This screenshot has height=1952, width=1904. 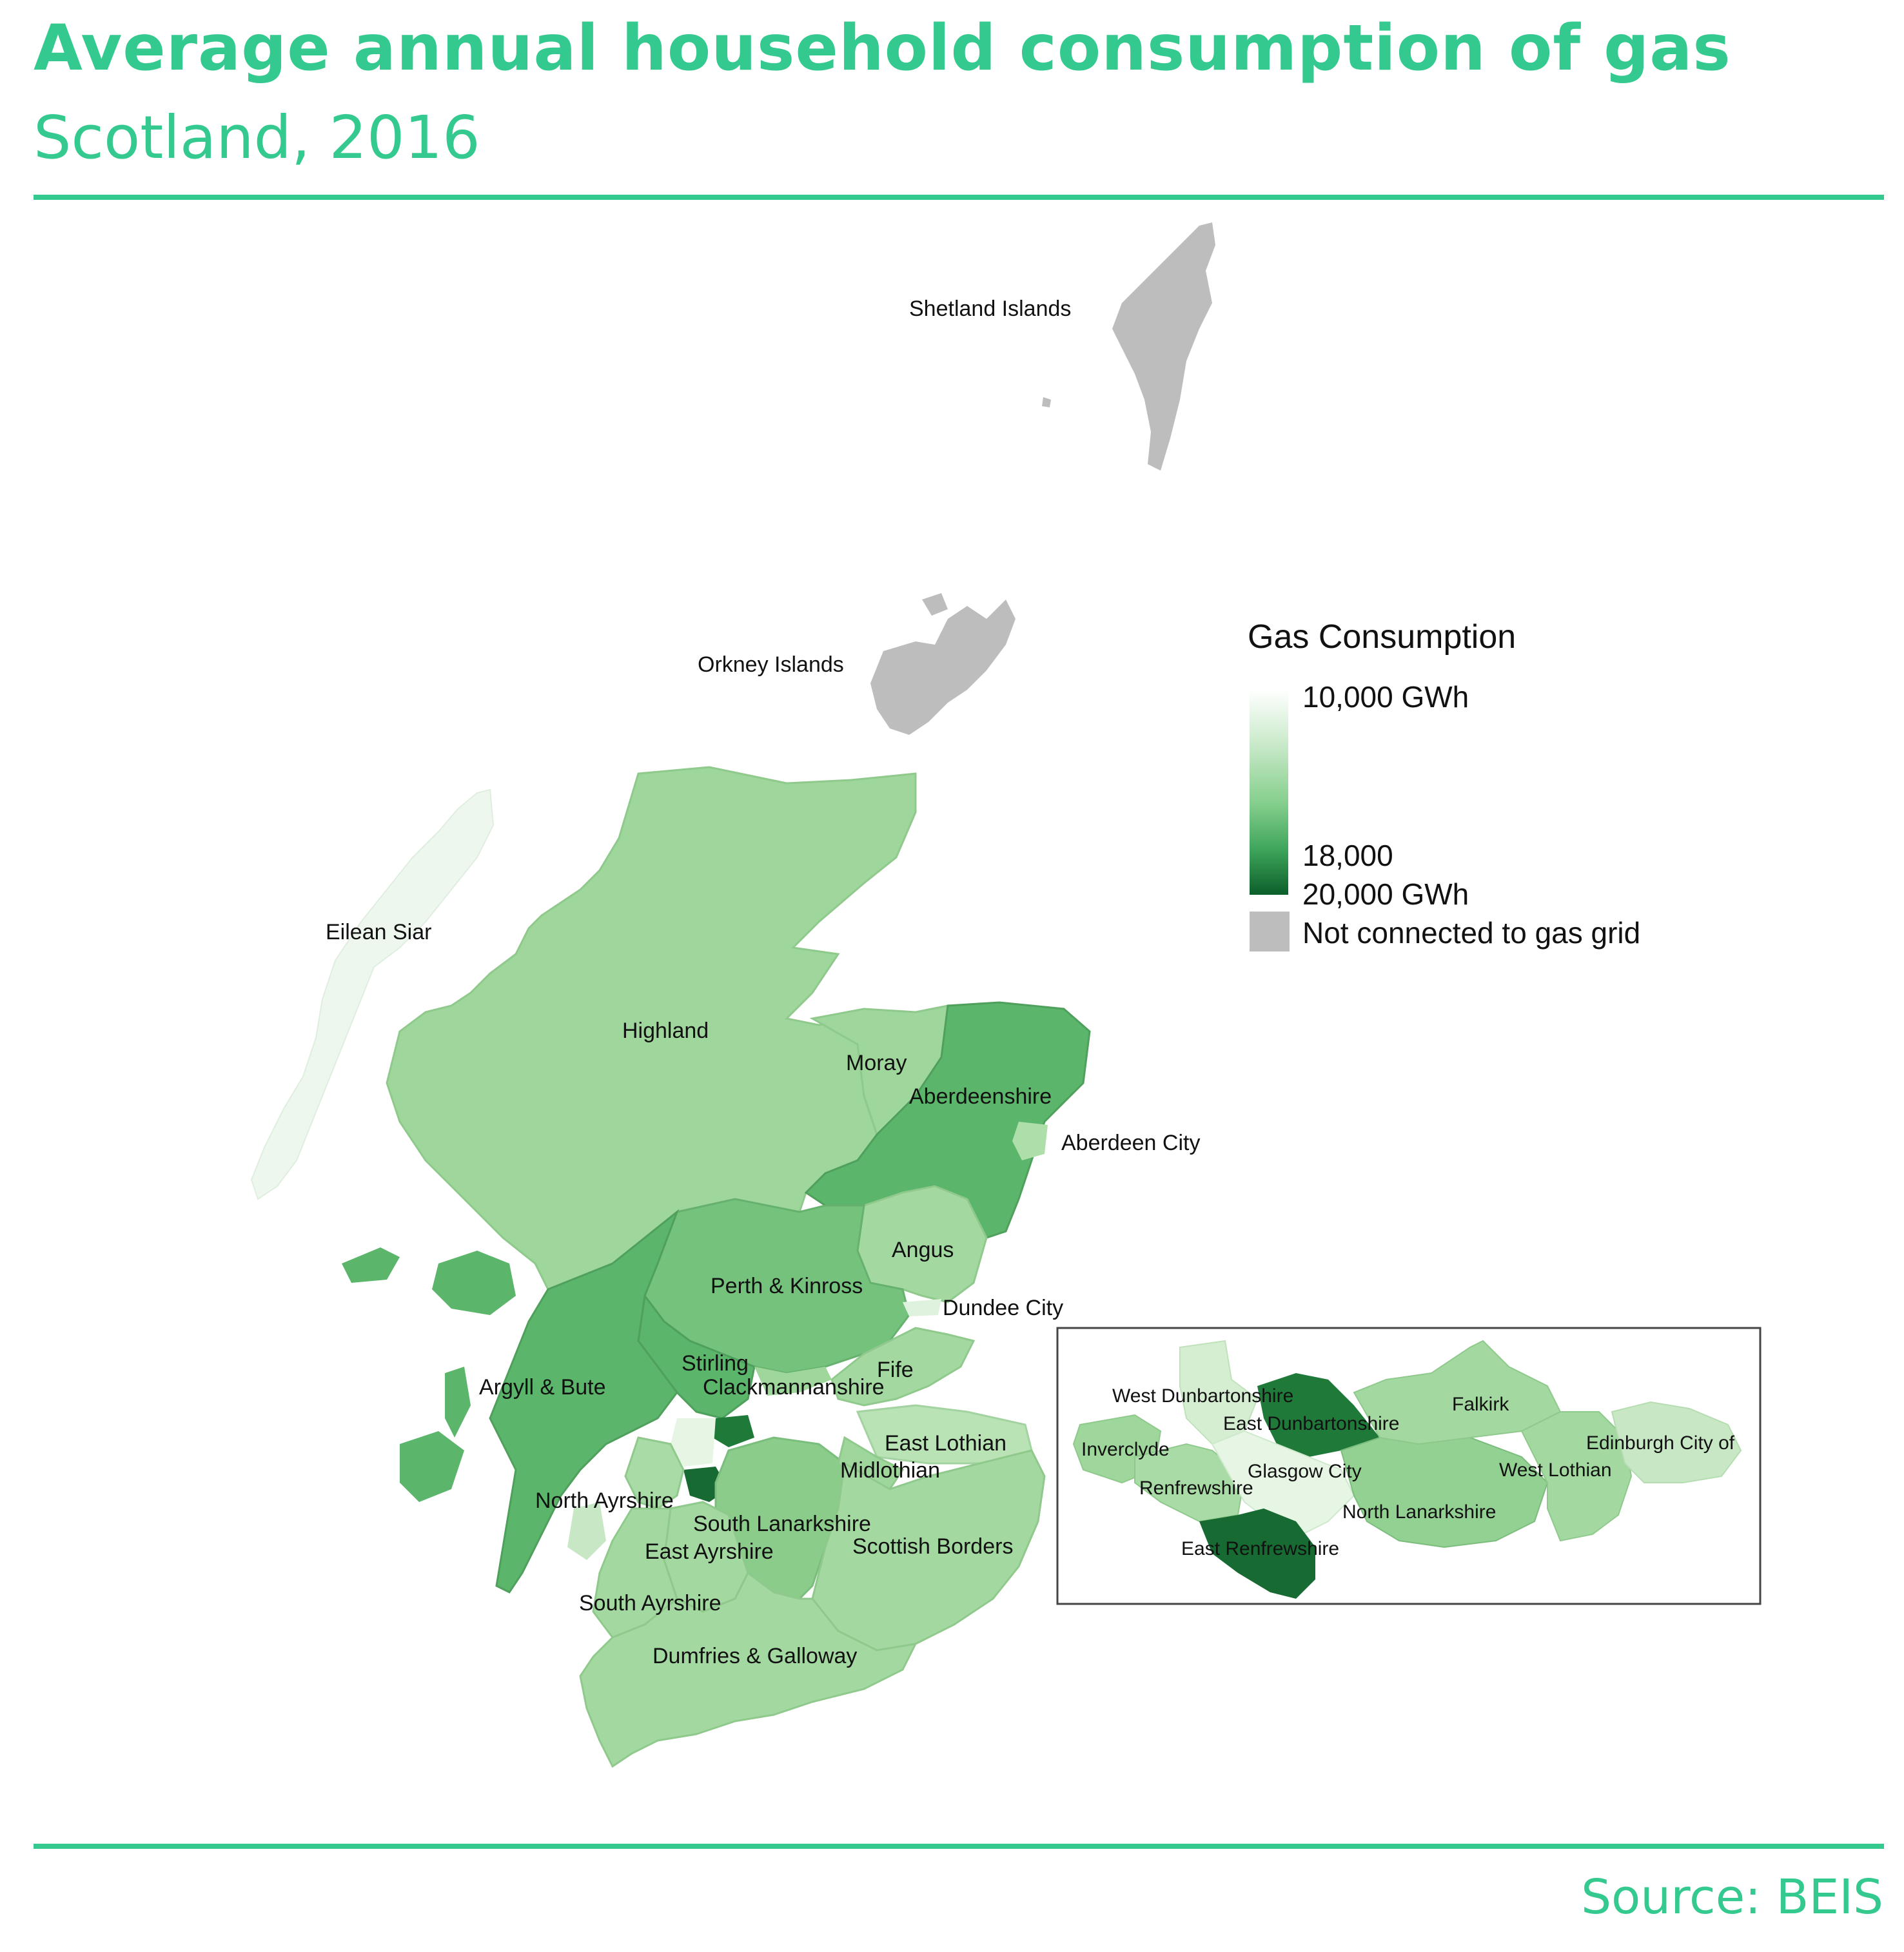 What do you see at coordinates (787, 1286) in the screenshot?
I see `label-perth-kinross: Perth & Kinross` at bounding box center [787, 1286].